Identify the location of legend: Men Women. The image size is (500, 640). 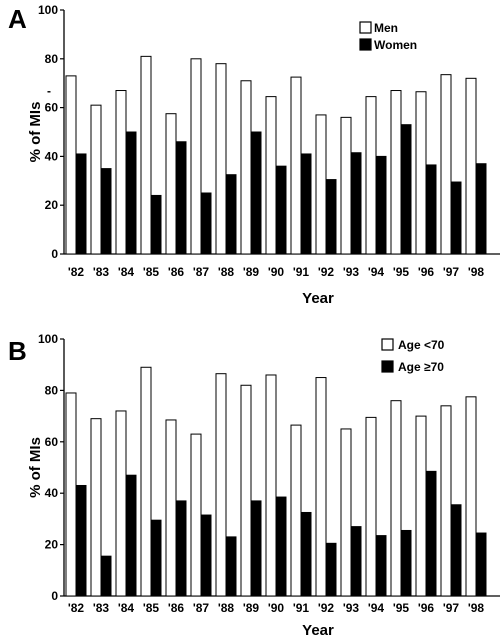
(388, 36).